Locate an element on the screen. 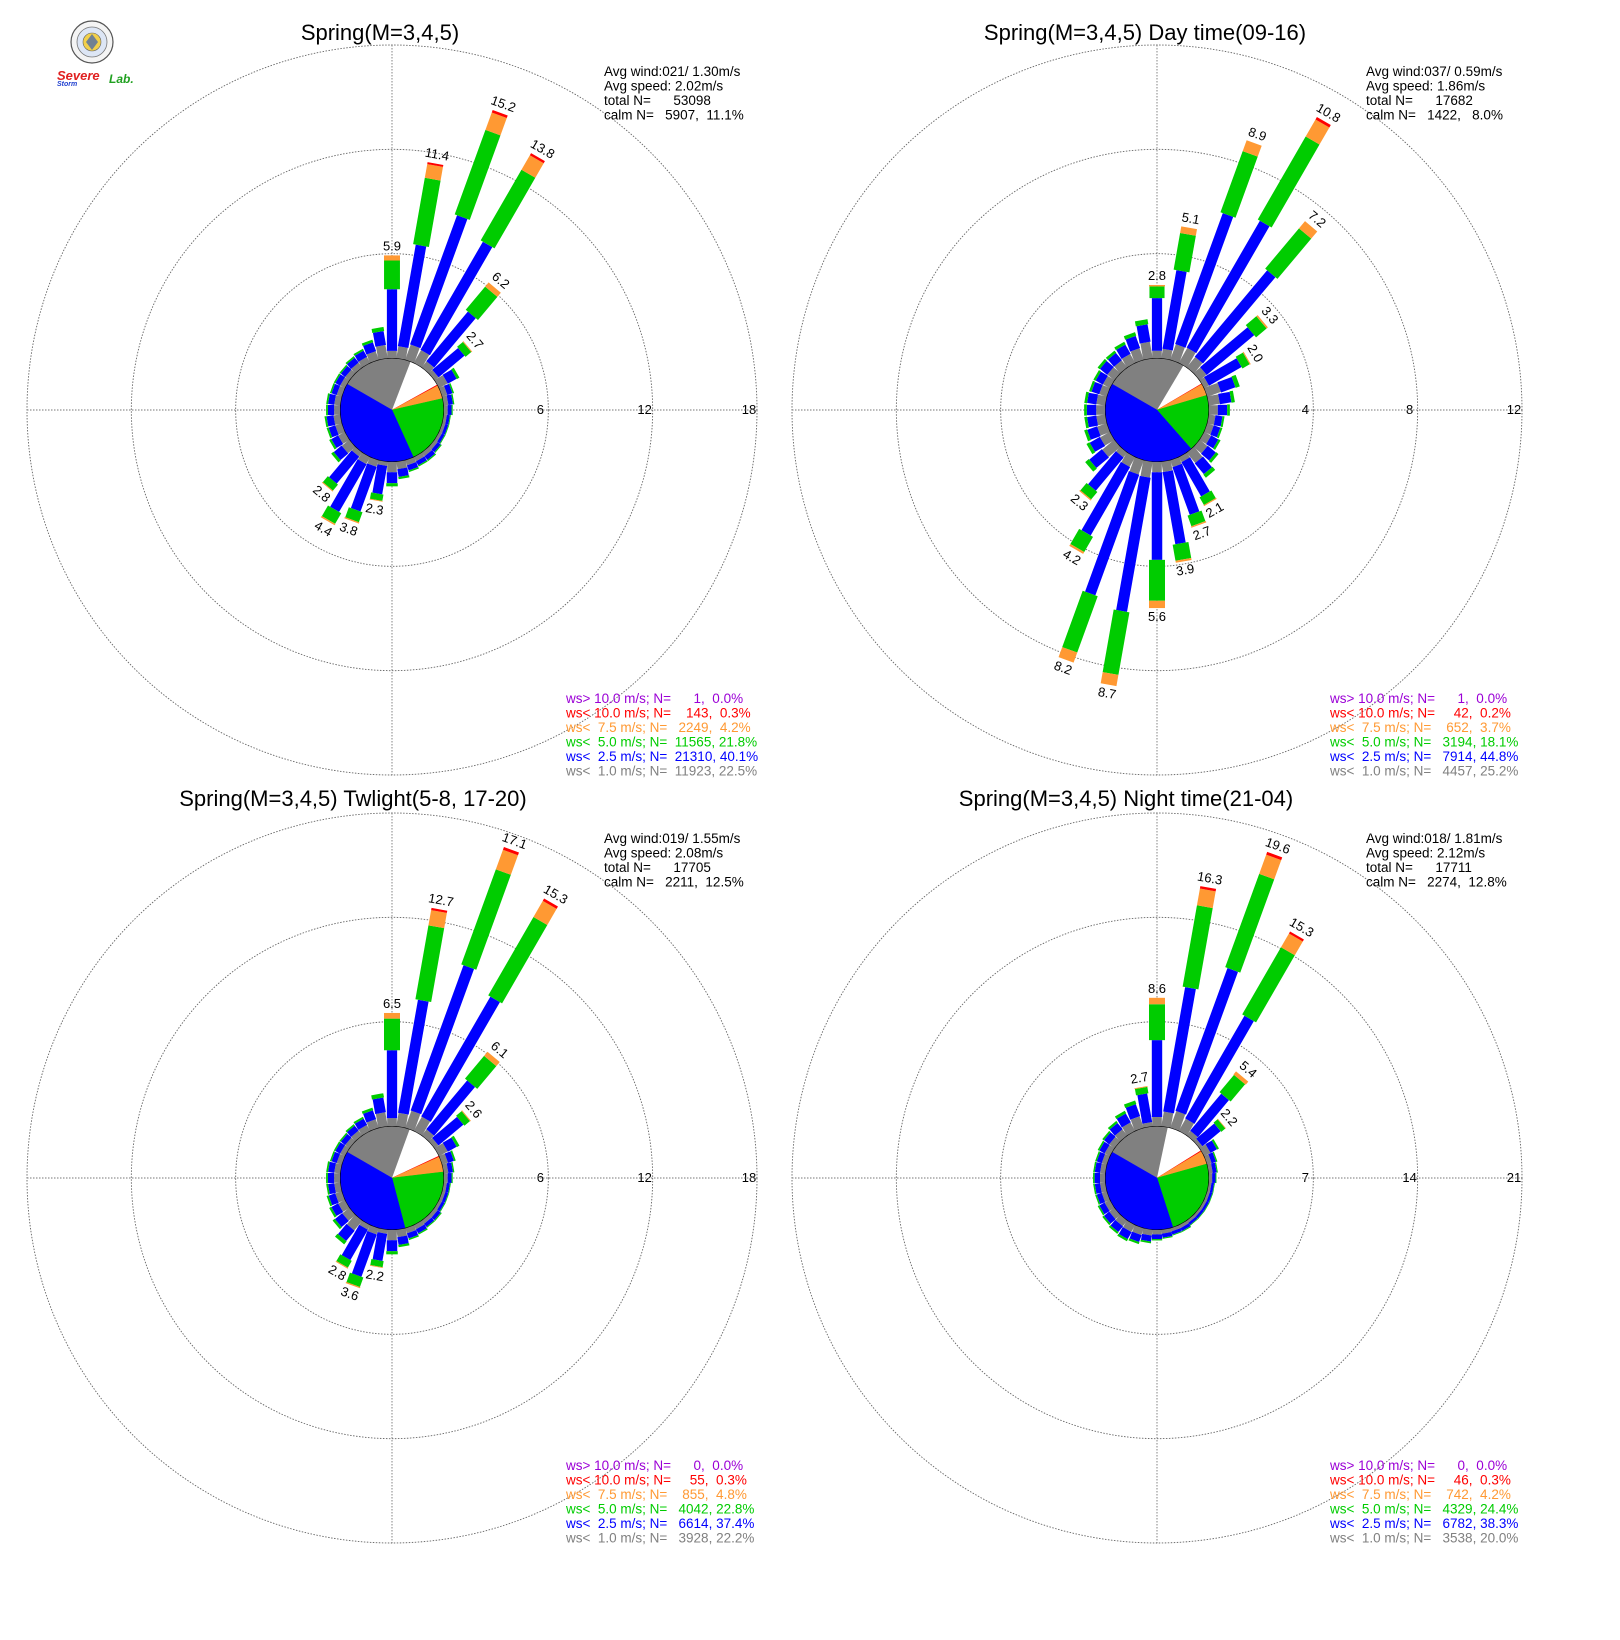 This screenshot has width=1620, height=1640. legend-entry: ws< 10.0 m/s; N= 55, 0.3% is located at coordinates (656, 1480).